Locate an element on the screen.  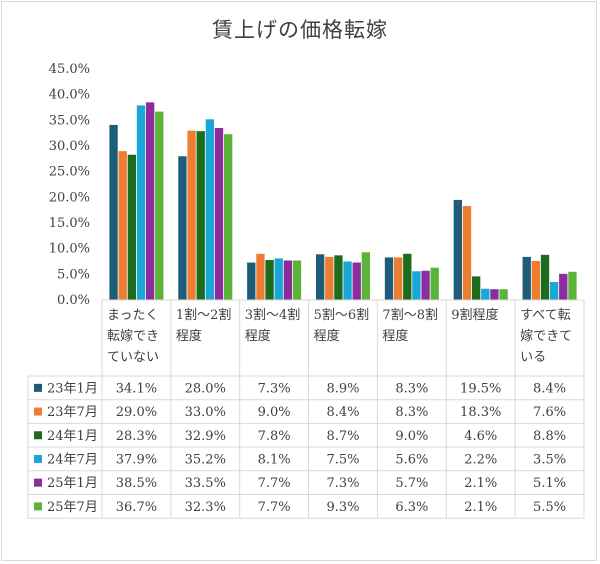
category-label: まったく is located at coordinates (132, 315).